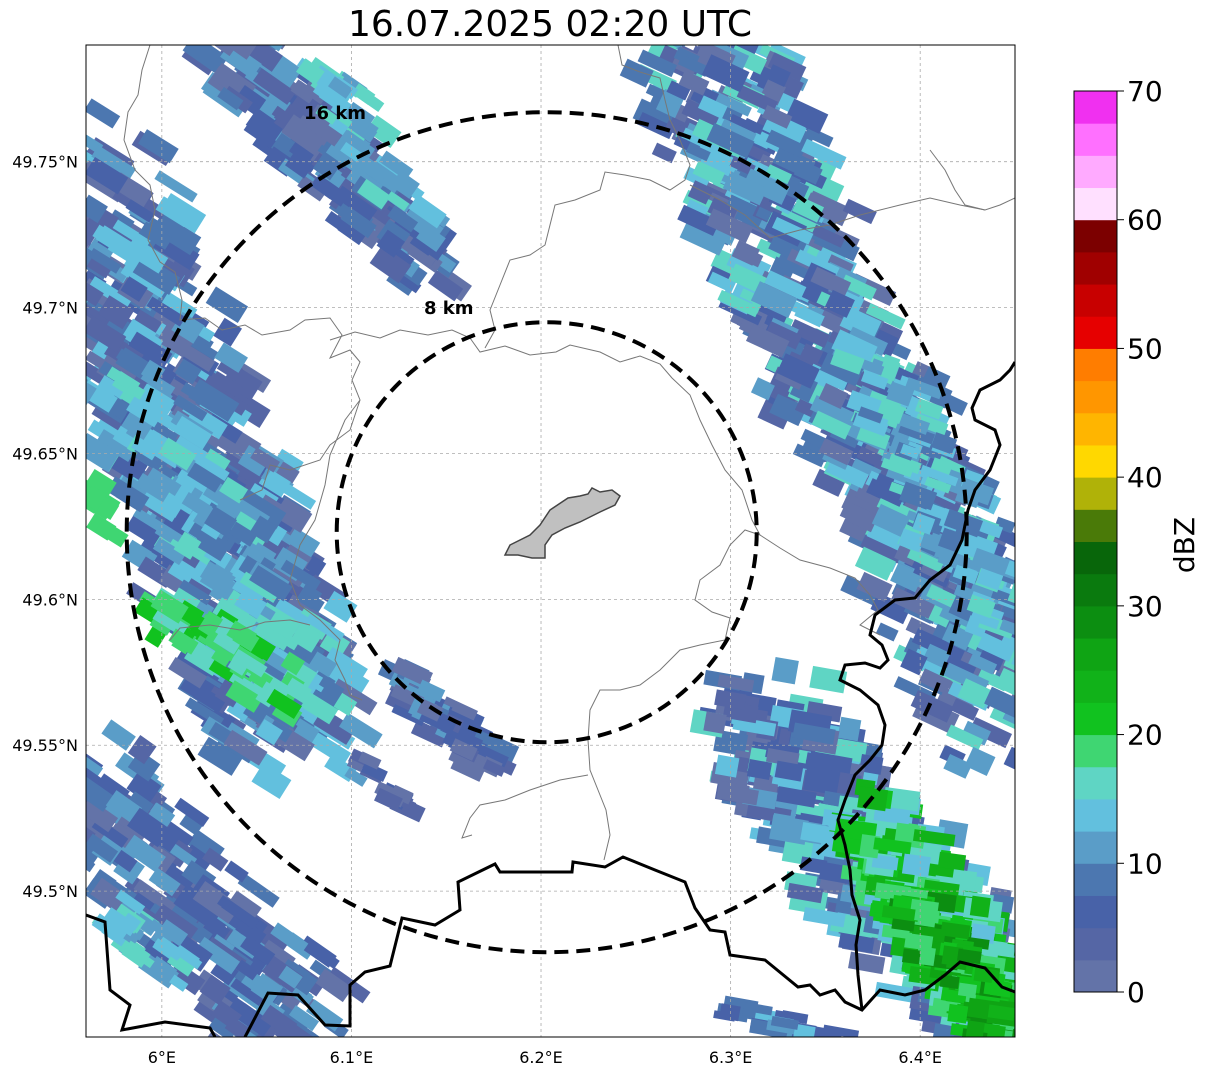 The width and height of the screenshot is (1207, 1073). I want to click on commune-boundary, so click(240, 630).